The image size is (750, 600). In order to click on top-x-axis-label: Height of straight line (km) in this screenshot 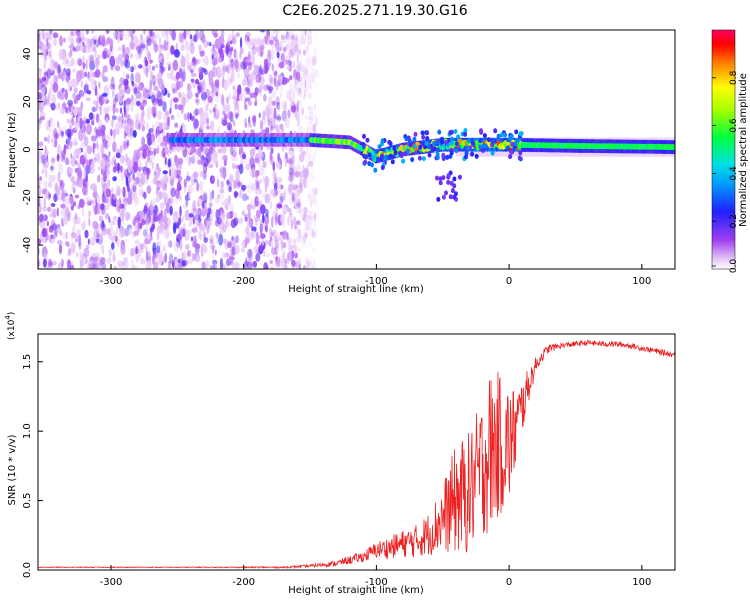, I will do `click(356, 289)`.